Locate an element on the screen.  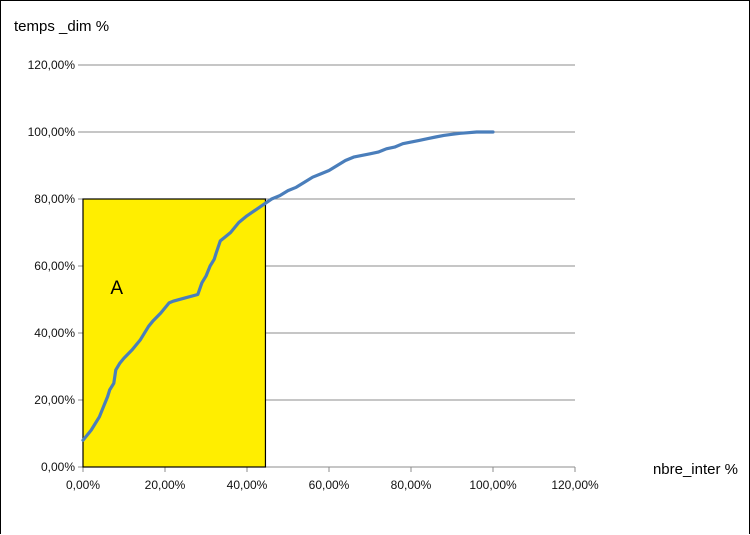
x-tick-label: 100,00% is located at coordinates (493, 485).